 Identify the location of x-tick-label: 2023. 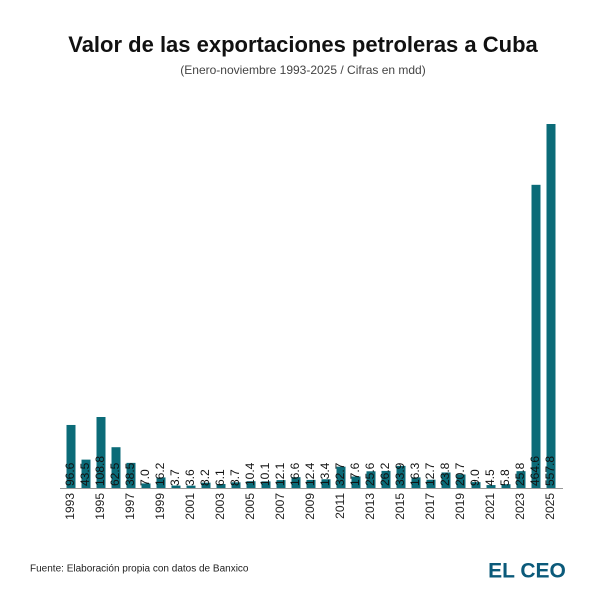
(520, 506).